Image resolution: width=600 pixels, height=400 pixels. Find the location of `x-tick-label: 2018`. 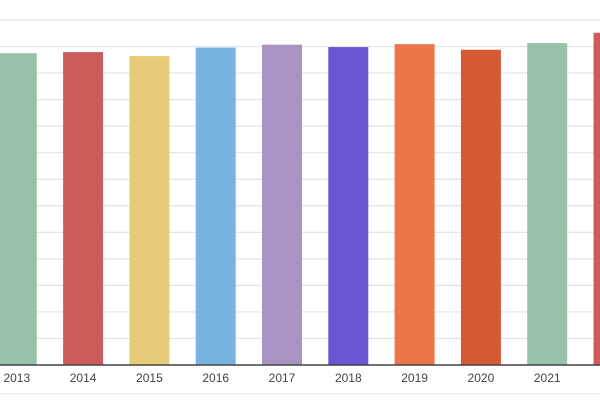

x-tick-label: 2018 is located at coordinates (348, 378).